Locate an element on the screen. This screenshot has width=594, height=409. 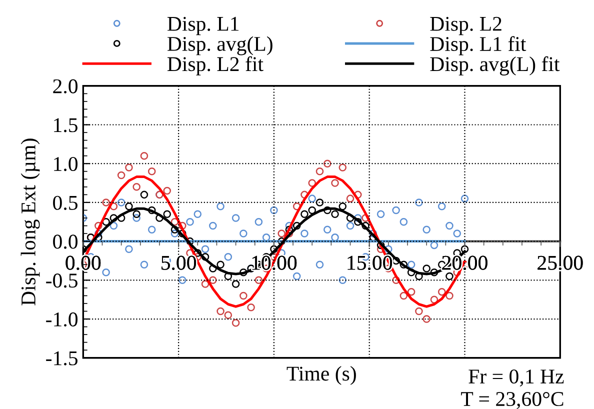
text: T = 23,60°C is located at coordinates (512, 400).